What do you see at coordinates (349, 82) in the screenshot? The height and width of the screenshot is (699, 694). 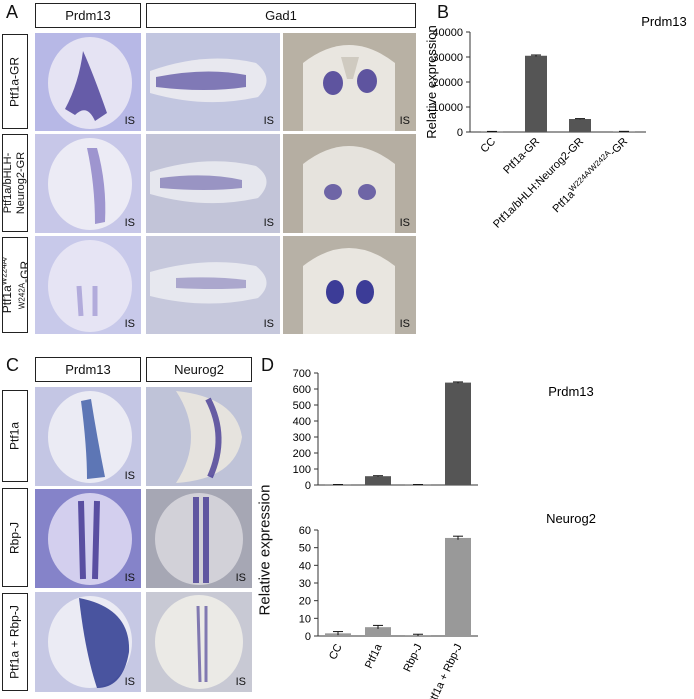 I see `section-image-a3: IS` at bounding box center [349, 82].